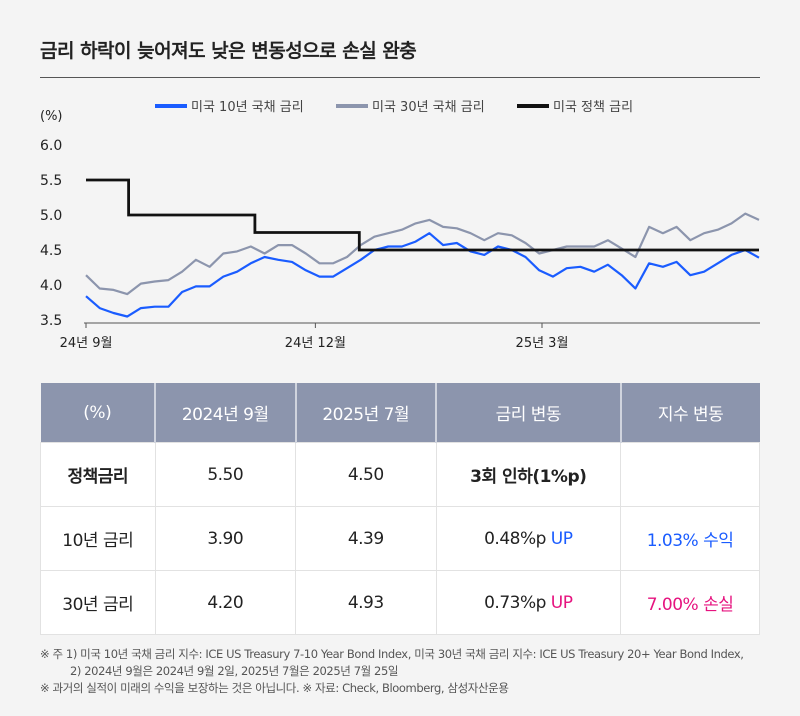 This screenshot has height=716, width=800. I want to click on table-row-10y: 10년 금리 3.90 4.39 0.48%p UP 1.03% 수익, so click(400, 538).